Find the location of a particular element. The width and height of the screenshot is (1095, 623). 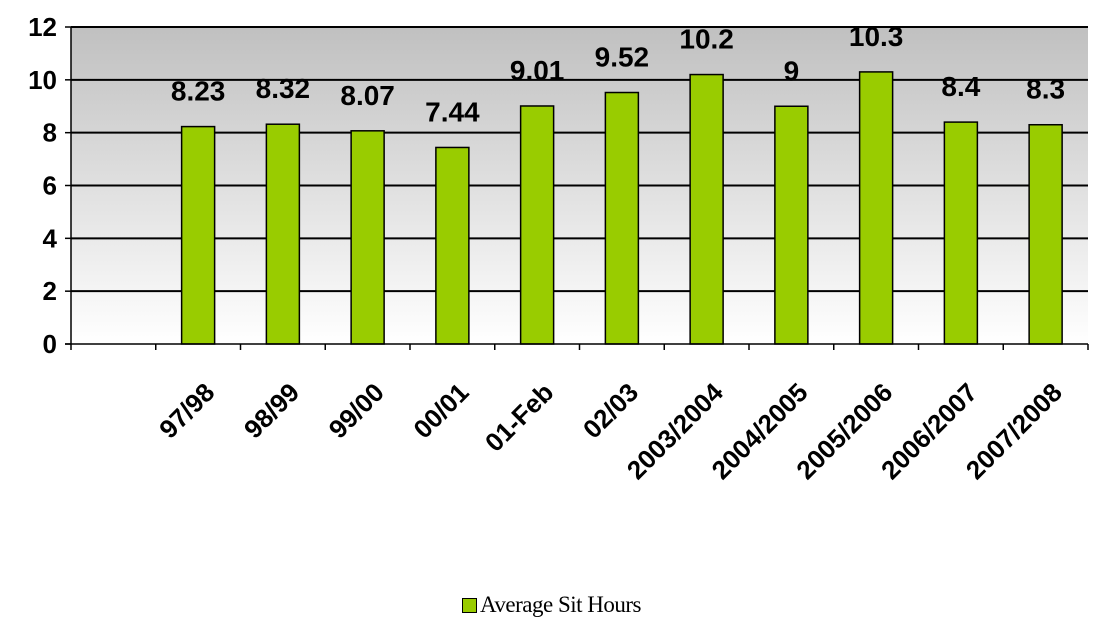

data-label: 8.07 is located at coordinates (367, 95).